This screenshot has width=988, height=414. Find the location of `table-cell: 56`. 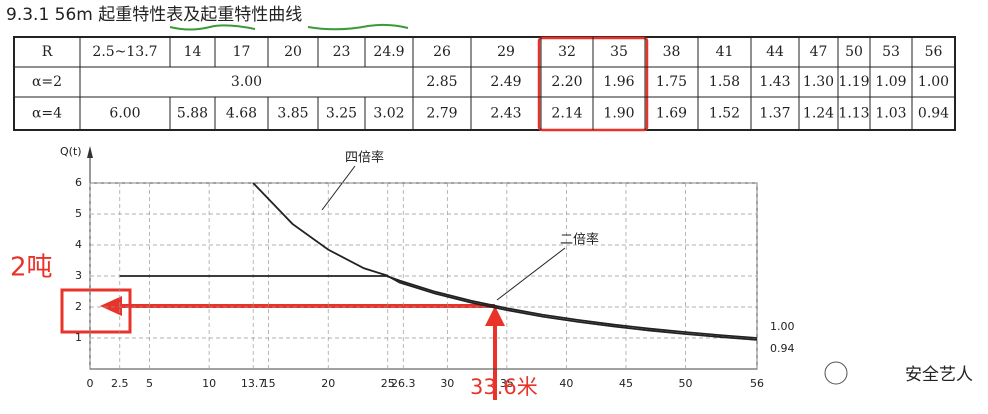

table-cell: 56 is located at coordinates (934, 52).